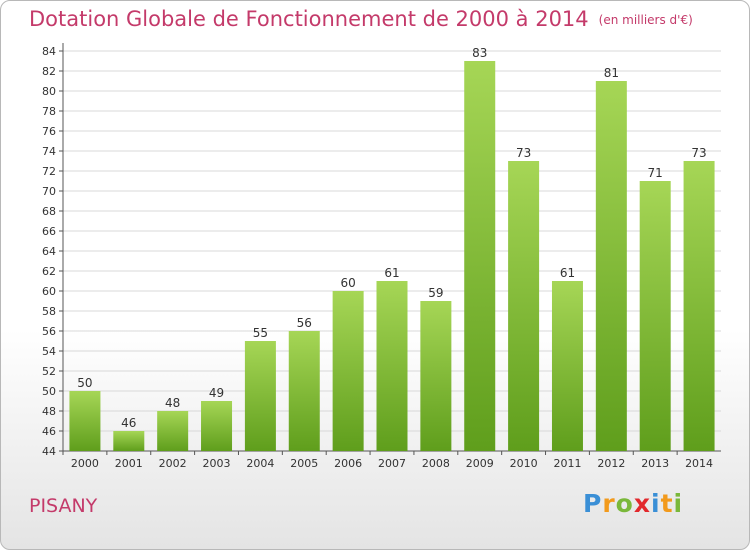 The height and width of the screenshot is (550, 750). Describe the element at coordinates (129, 463) in the screenshot. I see `x-tick-label: 2001` at that location.